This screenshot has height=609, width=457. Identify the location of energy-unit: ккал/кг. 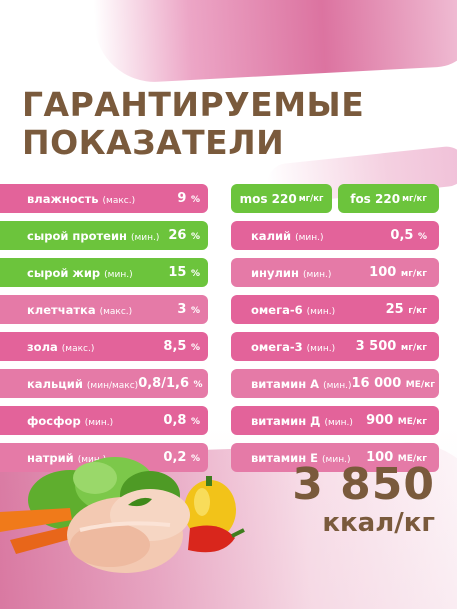
(378, 523).